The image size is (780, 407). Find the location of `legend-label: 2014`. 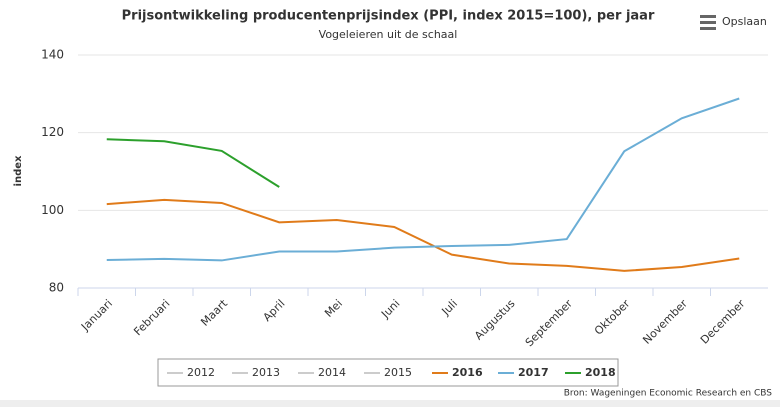

legend-label: 2014 is located at coordinates (332, 372).